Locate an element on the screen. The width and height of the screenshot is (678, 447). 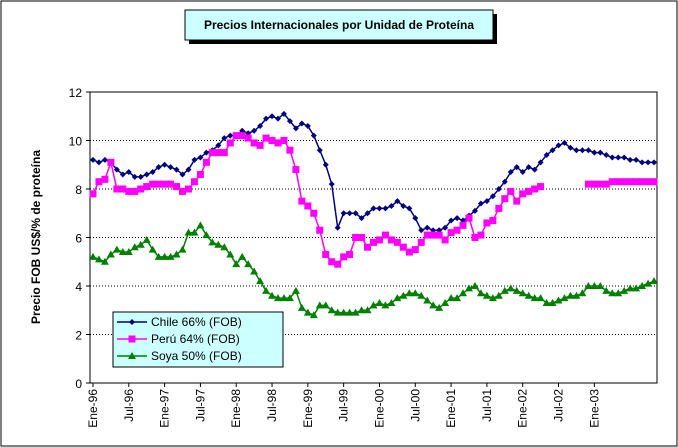
x-tick-label: Jul-97 is located at coordinates (200, 405).